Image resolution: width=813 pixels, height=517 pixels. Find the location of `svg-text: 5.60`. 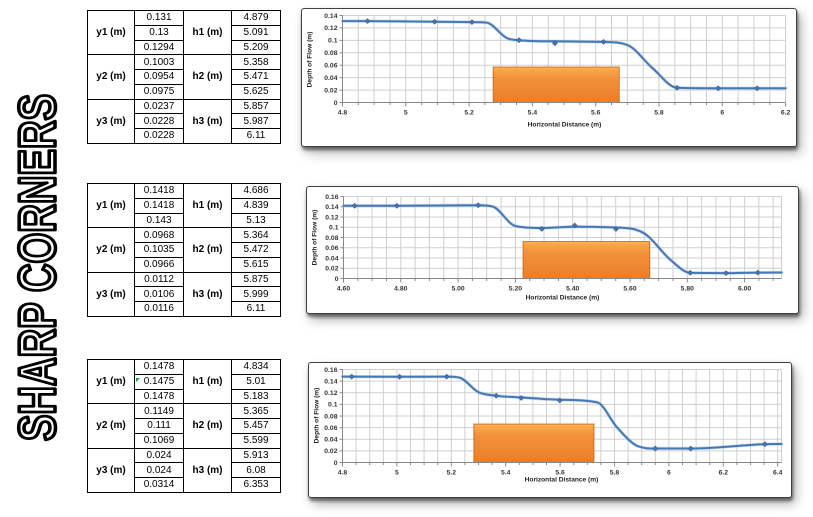

svg-text: 5.60 is located at coordinates (629, 289).